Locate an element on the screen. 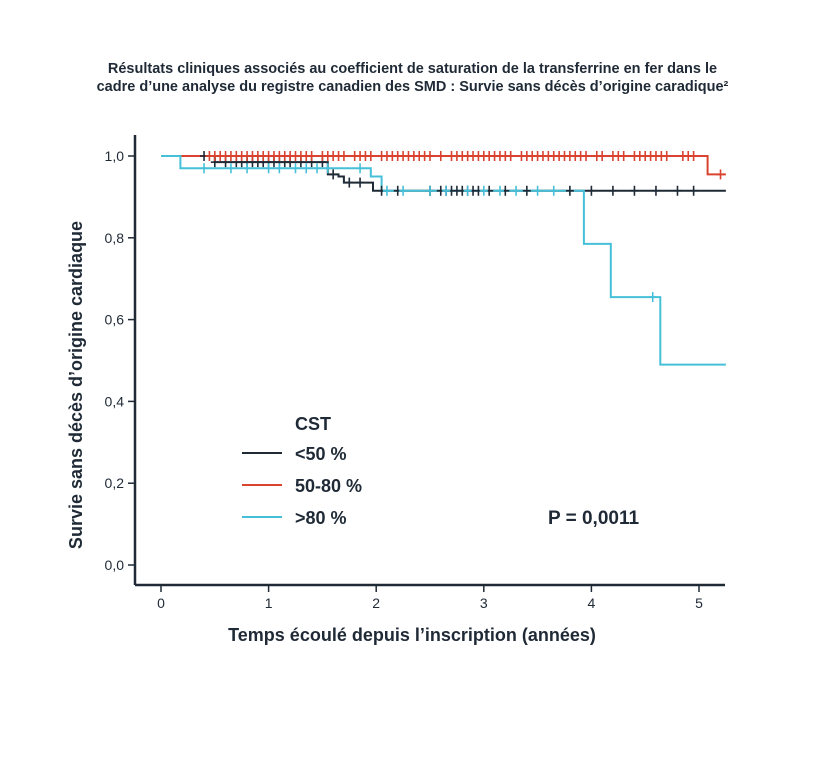  y-axis-title: Survie sans décès d’origine cardiaque is located at coordinates (76, 385).